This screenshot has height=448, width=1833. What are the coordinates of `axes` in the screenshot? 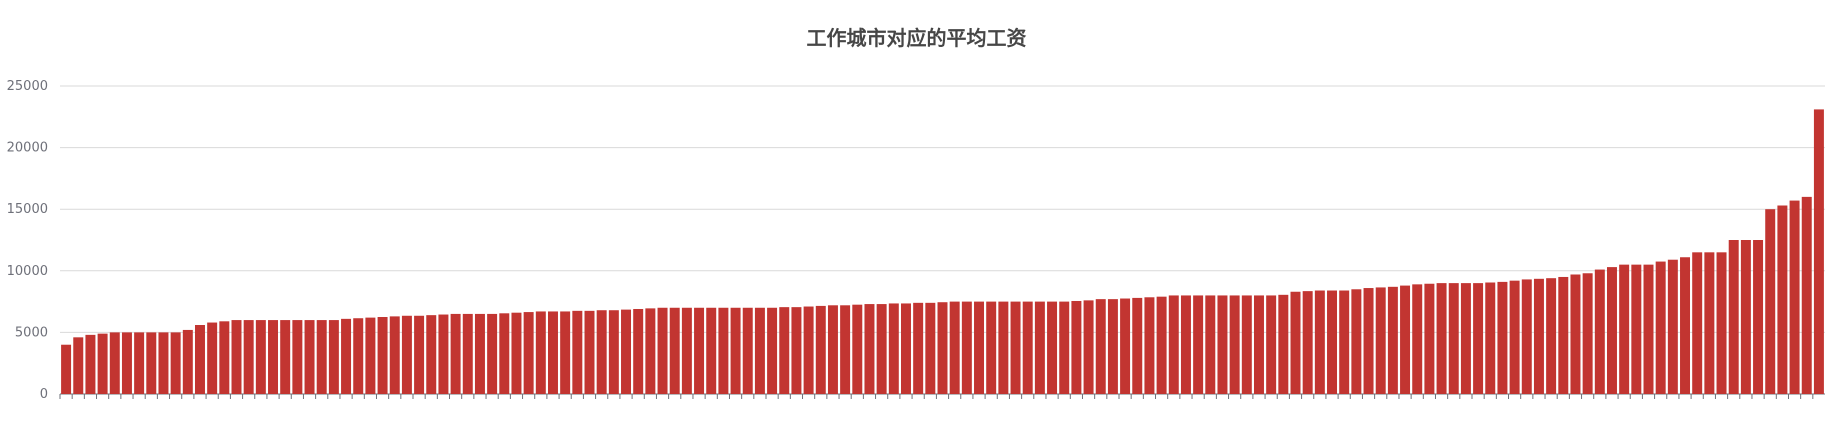 It's located at (942, 396).